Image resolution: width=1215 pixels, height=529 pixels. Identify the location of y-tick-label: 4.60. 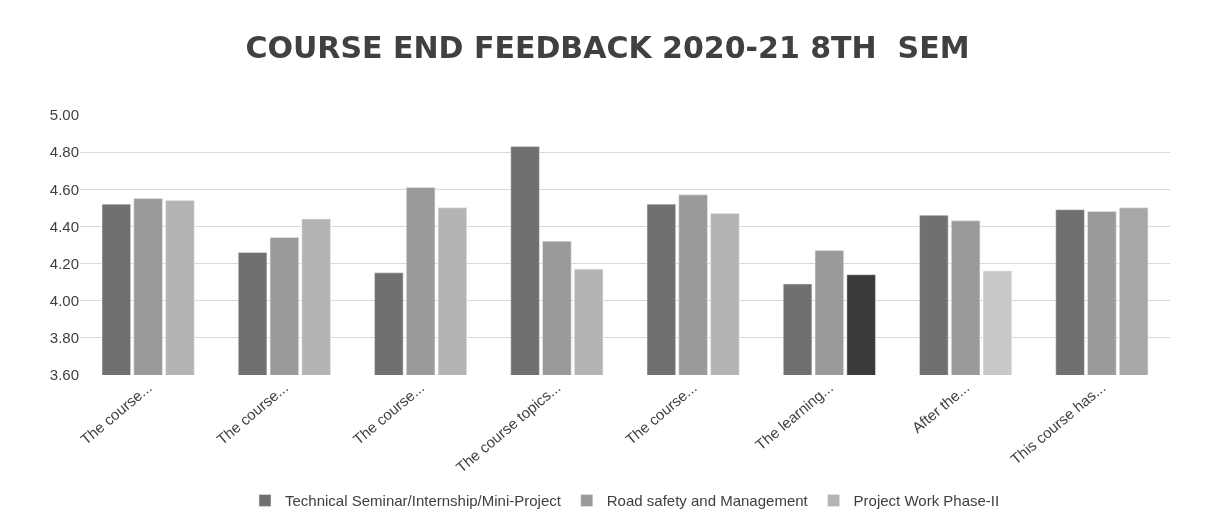
(64, 189).